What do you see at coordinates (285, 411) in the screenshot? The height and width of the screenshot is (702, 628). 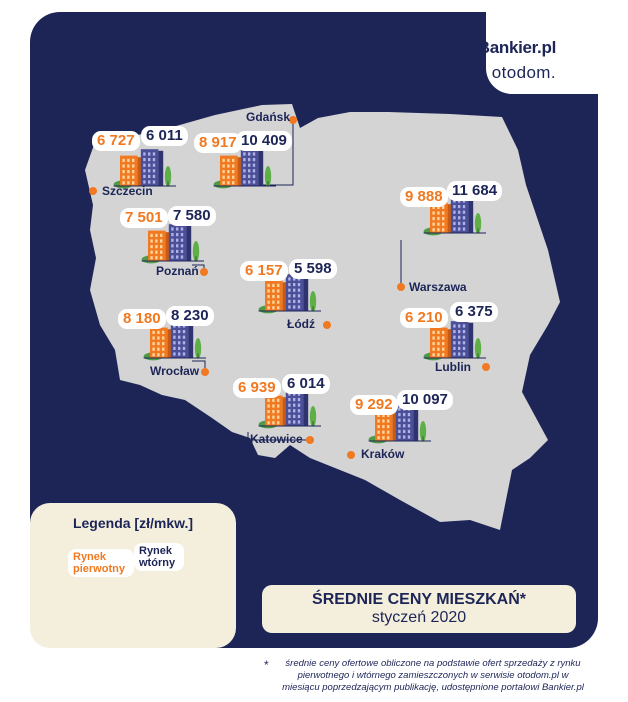 I see `city-7-primary-side` at bounding box center [285, 411].